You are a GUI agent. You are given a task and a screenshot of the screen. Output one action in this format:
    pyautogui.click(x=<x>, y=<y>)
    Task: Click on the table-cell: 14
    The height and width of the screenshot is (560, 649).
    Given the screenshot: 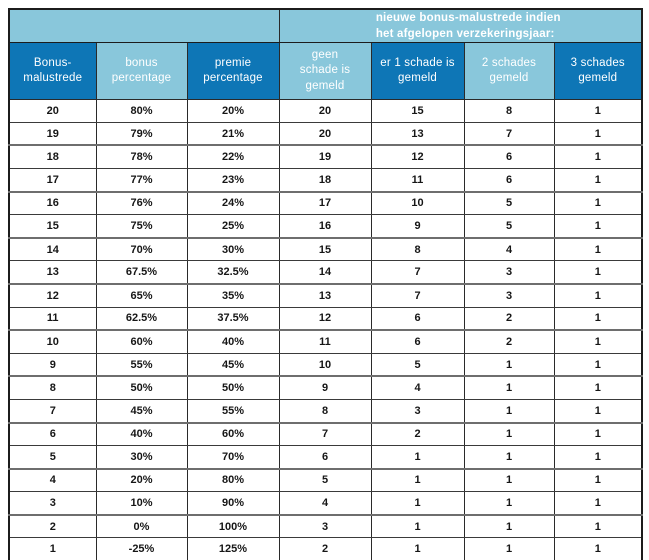 What is the action you would take?
    pyautogui.click(x=52, y=249)
    